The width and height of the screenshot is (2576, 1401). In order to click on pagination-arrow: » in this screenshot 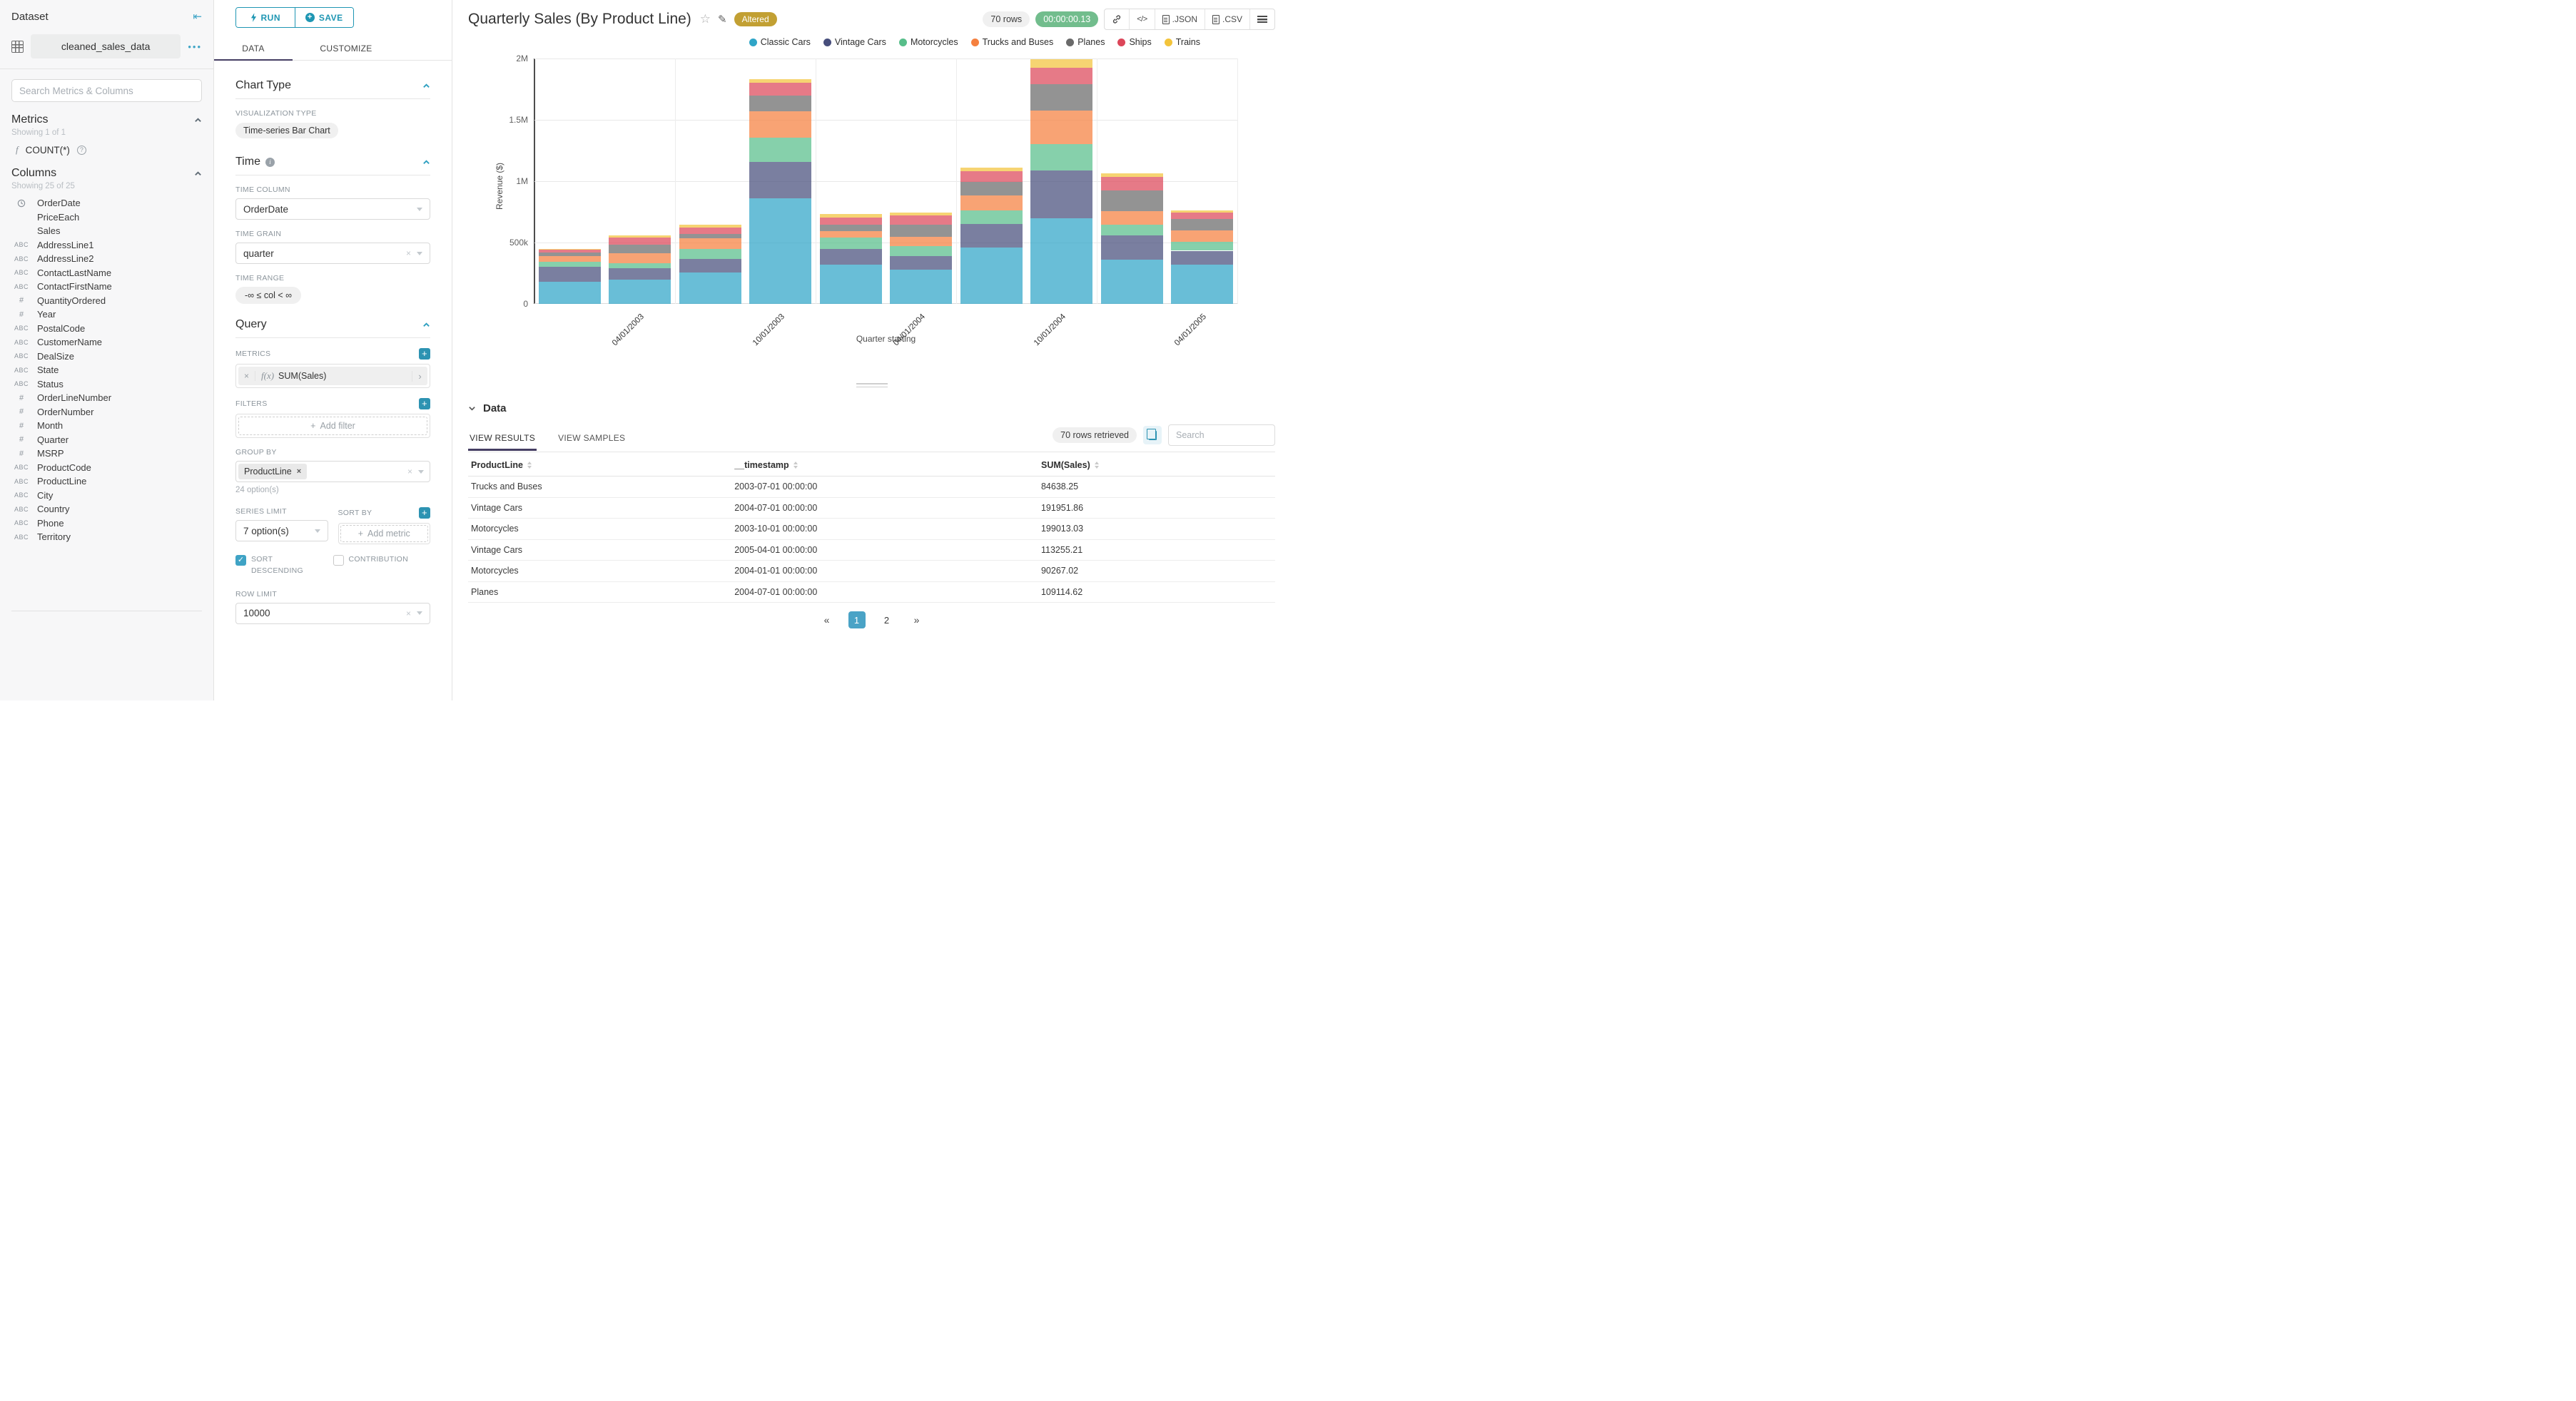, I will do `click(916, 620)`.